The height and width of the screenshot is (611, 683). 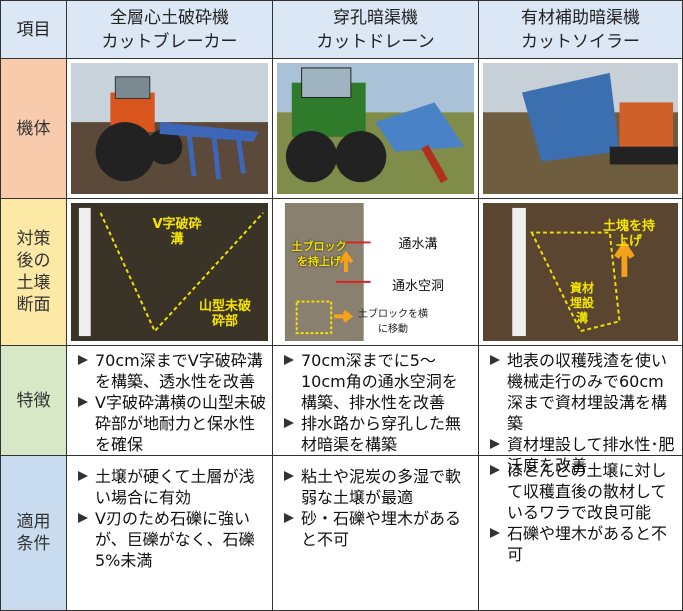 What do you see at coordinates (376, 529) in the screenshot?
I see `bullet-item: 砂・石礫や埋木があると不可` at bounding box center [376, 529].